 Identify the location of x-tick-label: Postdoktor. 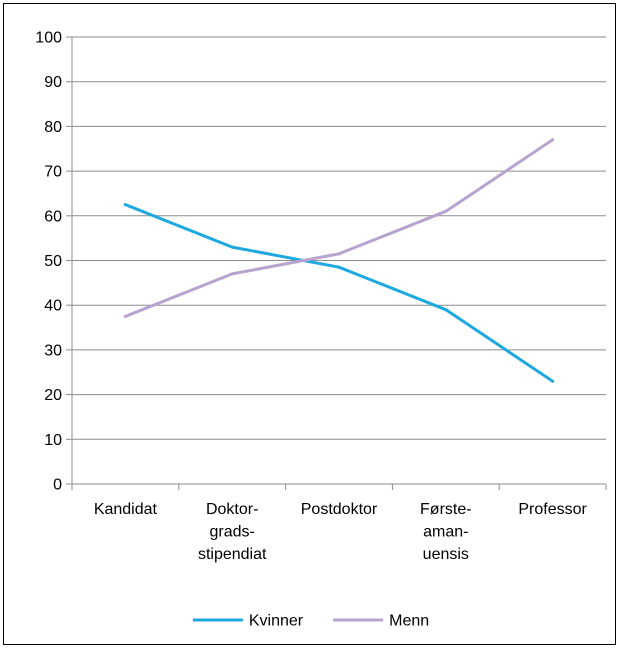
(339, 509).